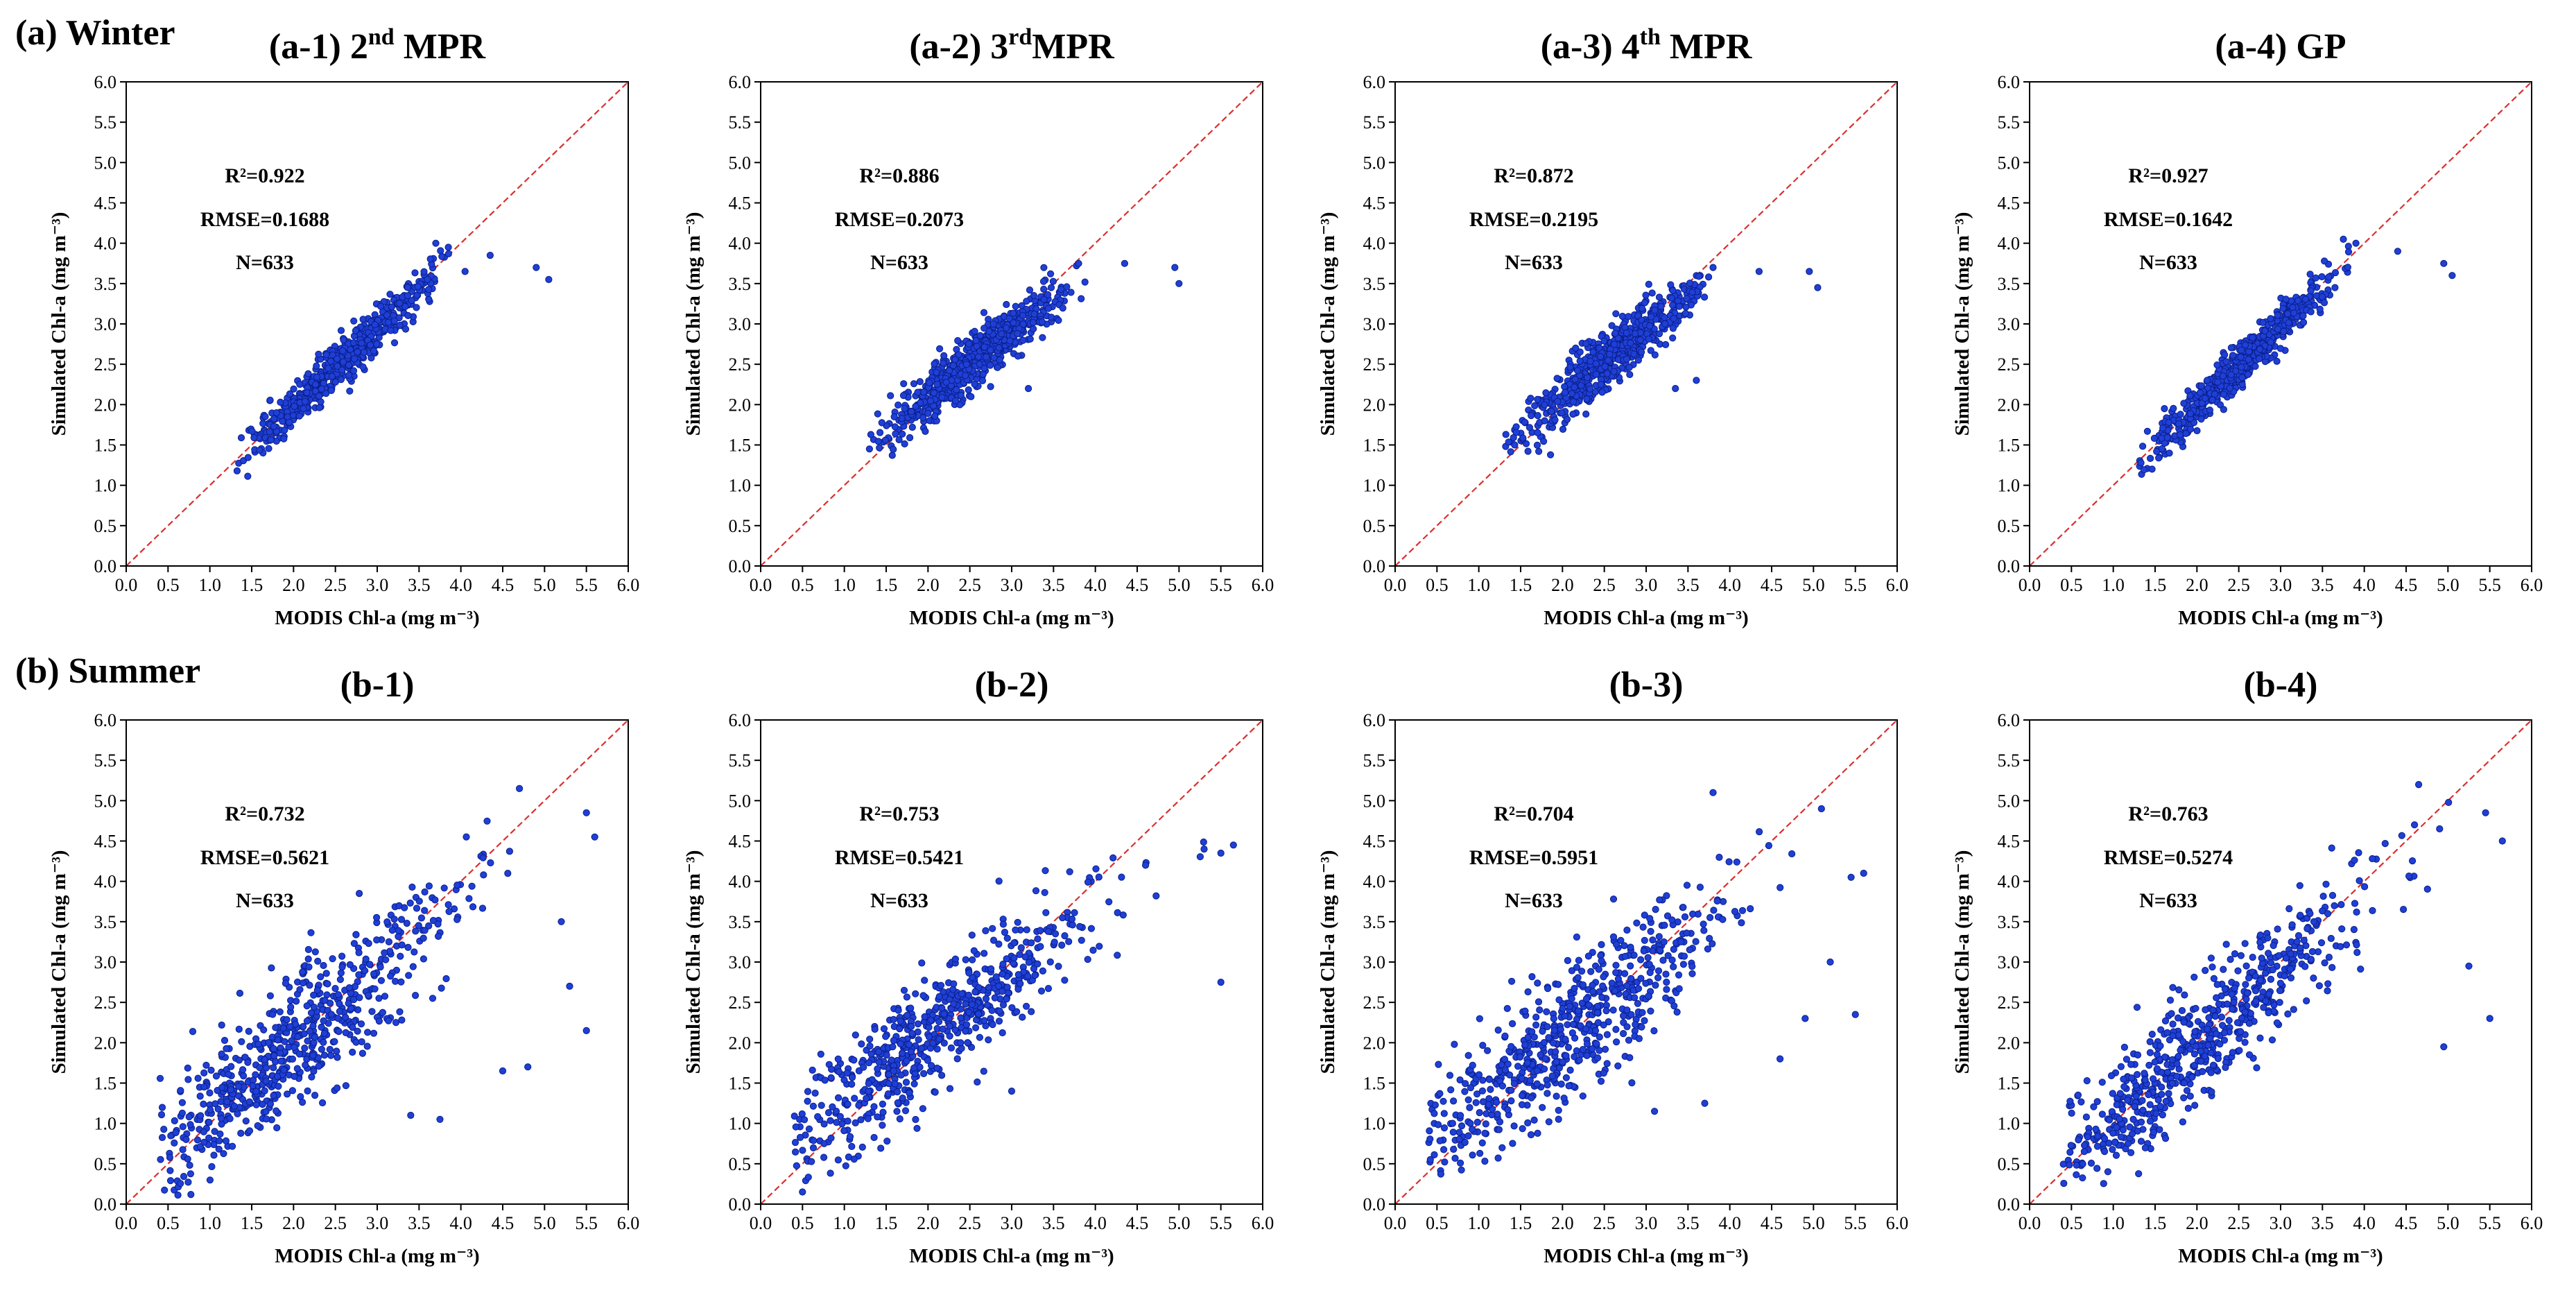 This screenshot has height=1313, width=2576. Describe the element at coordinates (105, 1084) in the screenshot. I see `y-tick-label: 1.5` at that location.